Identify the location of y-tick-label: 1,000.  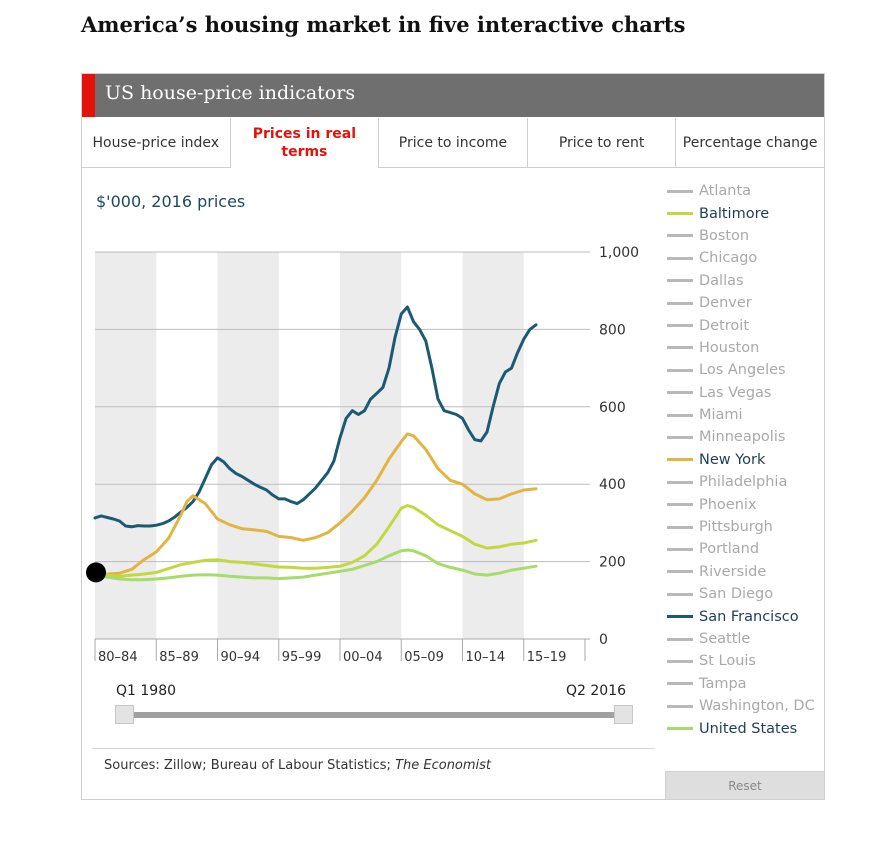
(619, 253).